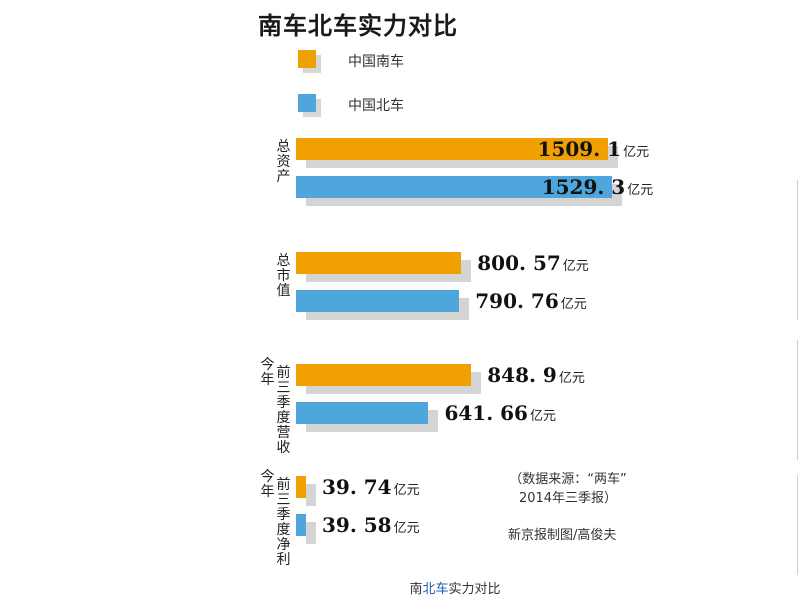  I want to click on group-label: 总资产, so click(283, 162).